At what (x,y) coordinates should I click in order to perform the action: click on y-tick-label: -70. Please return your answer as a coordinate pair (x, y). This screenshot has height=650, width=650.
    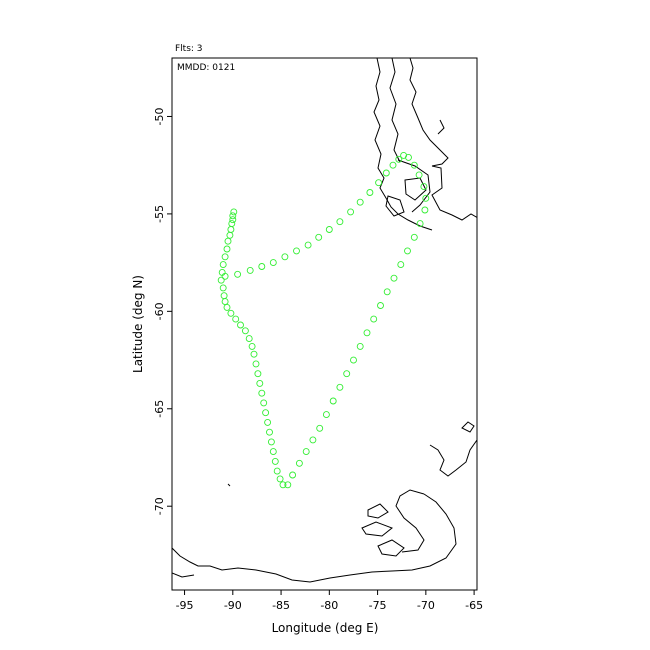
    Looking at the image, I should click on (159, 506).